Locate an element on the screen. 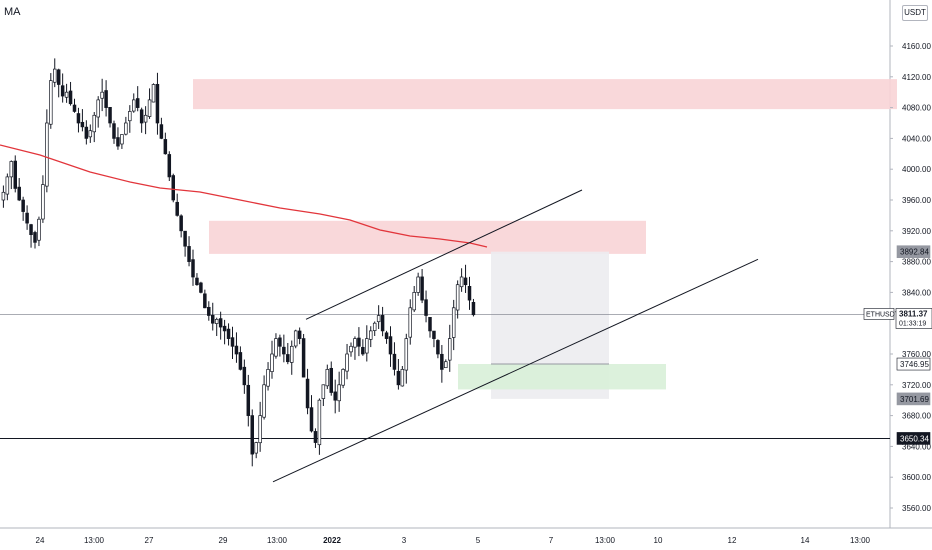  y-tick-label: 3640.00 is located at coordinates (916, 446).